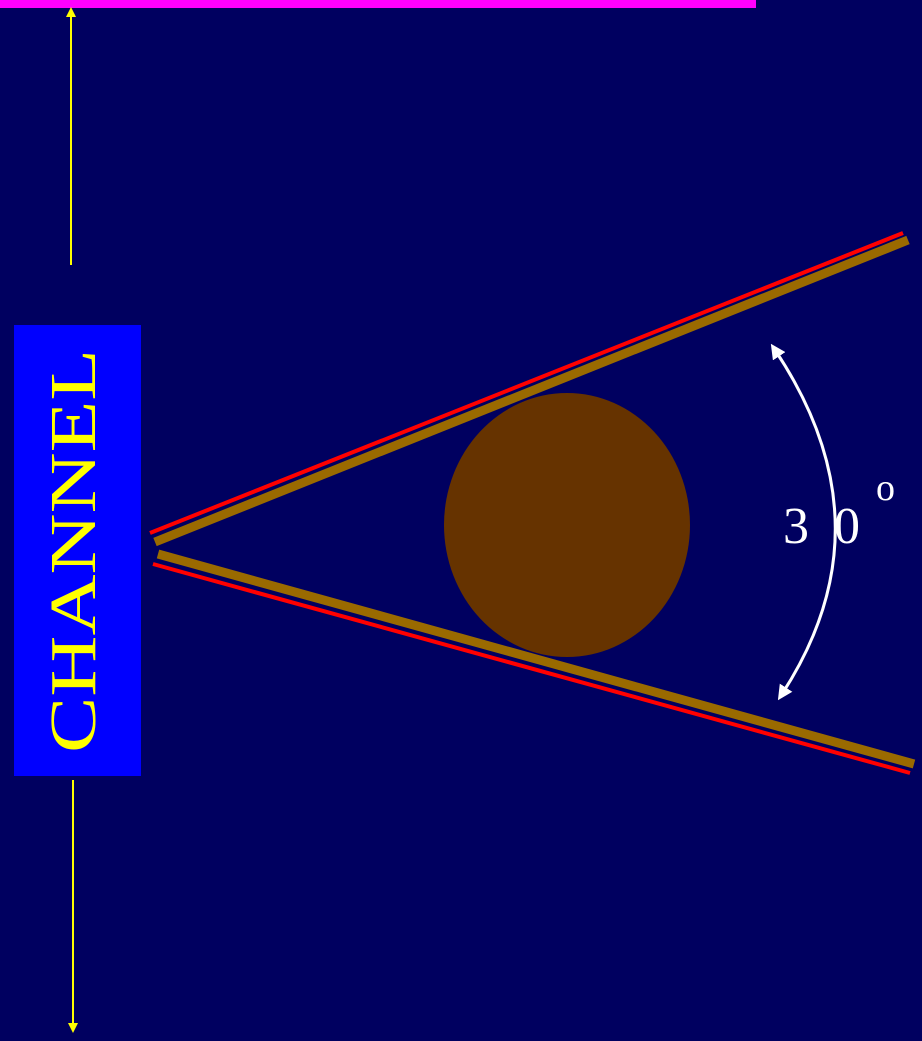 The height and width of the screenshot is (1041, 922). I want to click on top-bar, so click(378, 4).